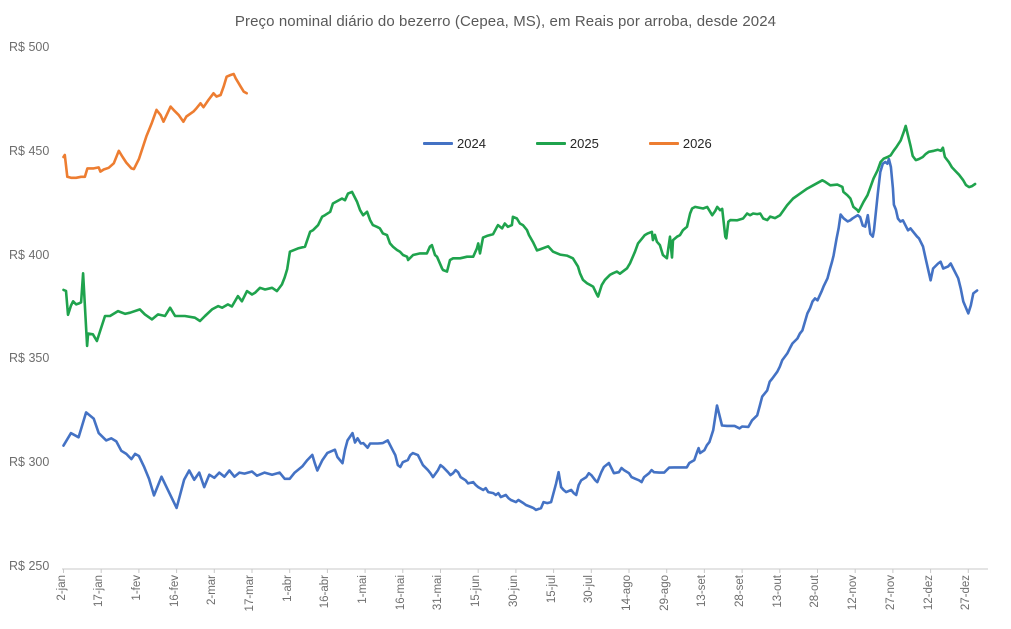 The image size is (1011, 629). Describe the element at coordinates (400, 593) in the screenshot. I see `x-axis-label: 16-mai` at that location.